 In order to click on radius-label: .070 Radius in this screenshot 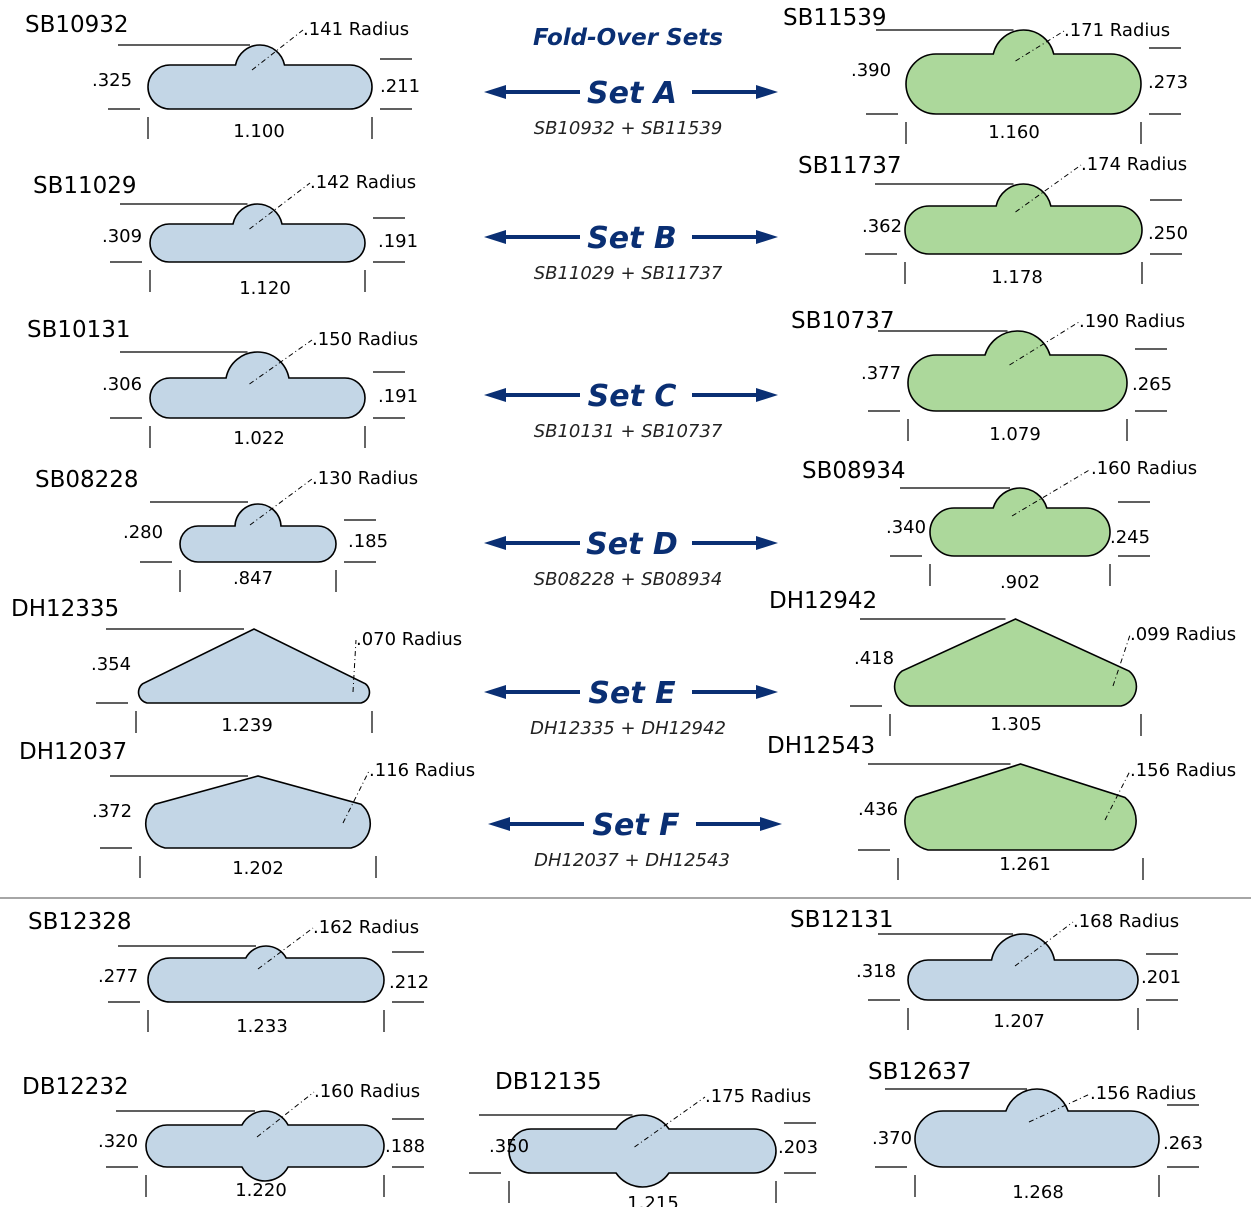, I will do `click(409, 639)`.